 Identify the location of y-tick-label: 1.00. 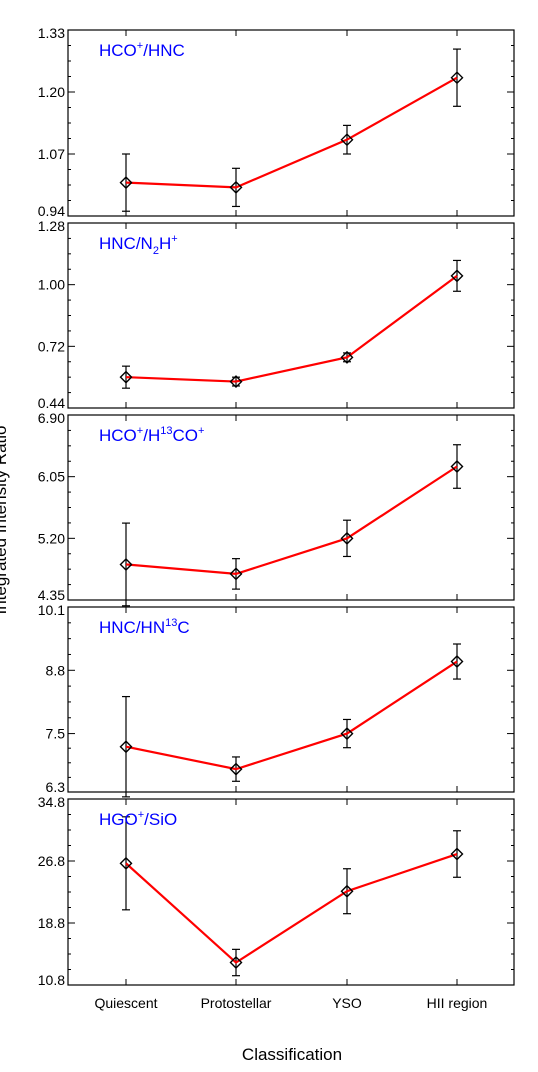
(51, 285).